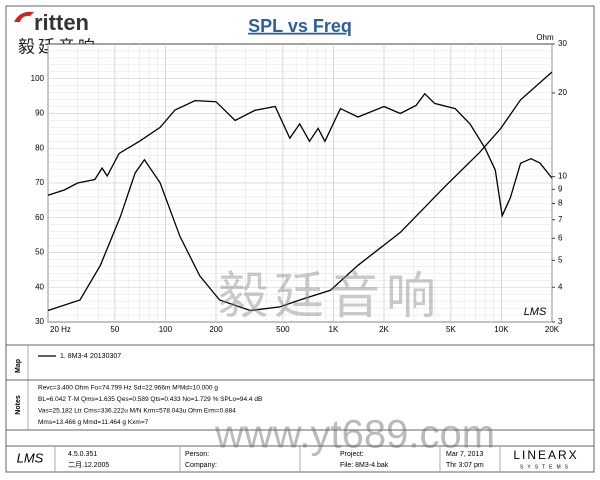  What do you see at coordinates (560, 237) in the screenshot?
I see `y2-tick-label: 6` at bounding box center [560, 237].